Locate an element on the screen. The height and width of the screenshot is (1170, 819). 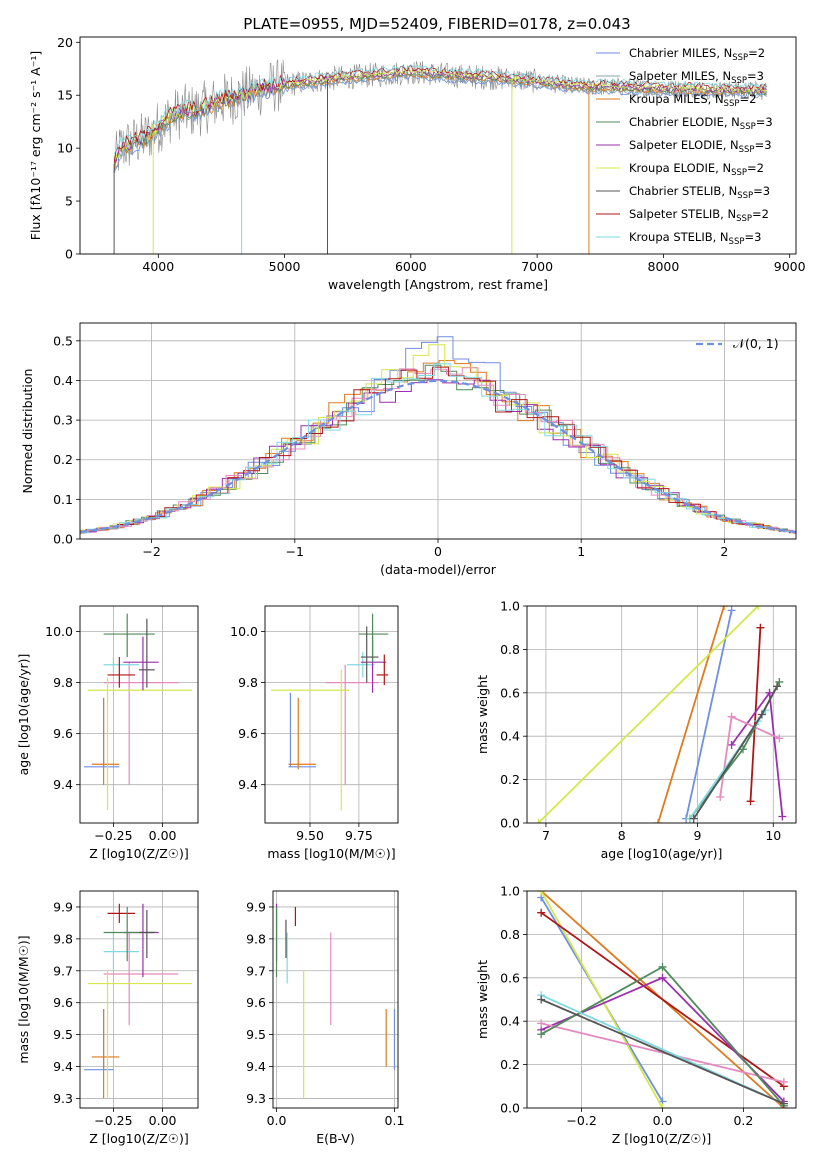
x-tick-label: 9000 is located at coordinates (790, 266).